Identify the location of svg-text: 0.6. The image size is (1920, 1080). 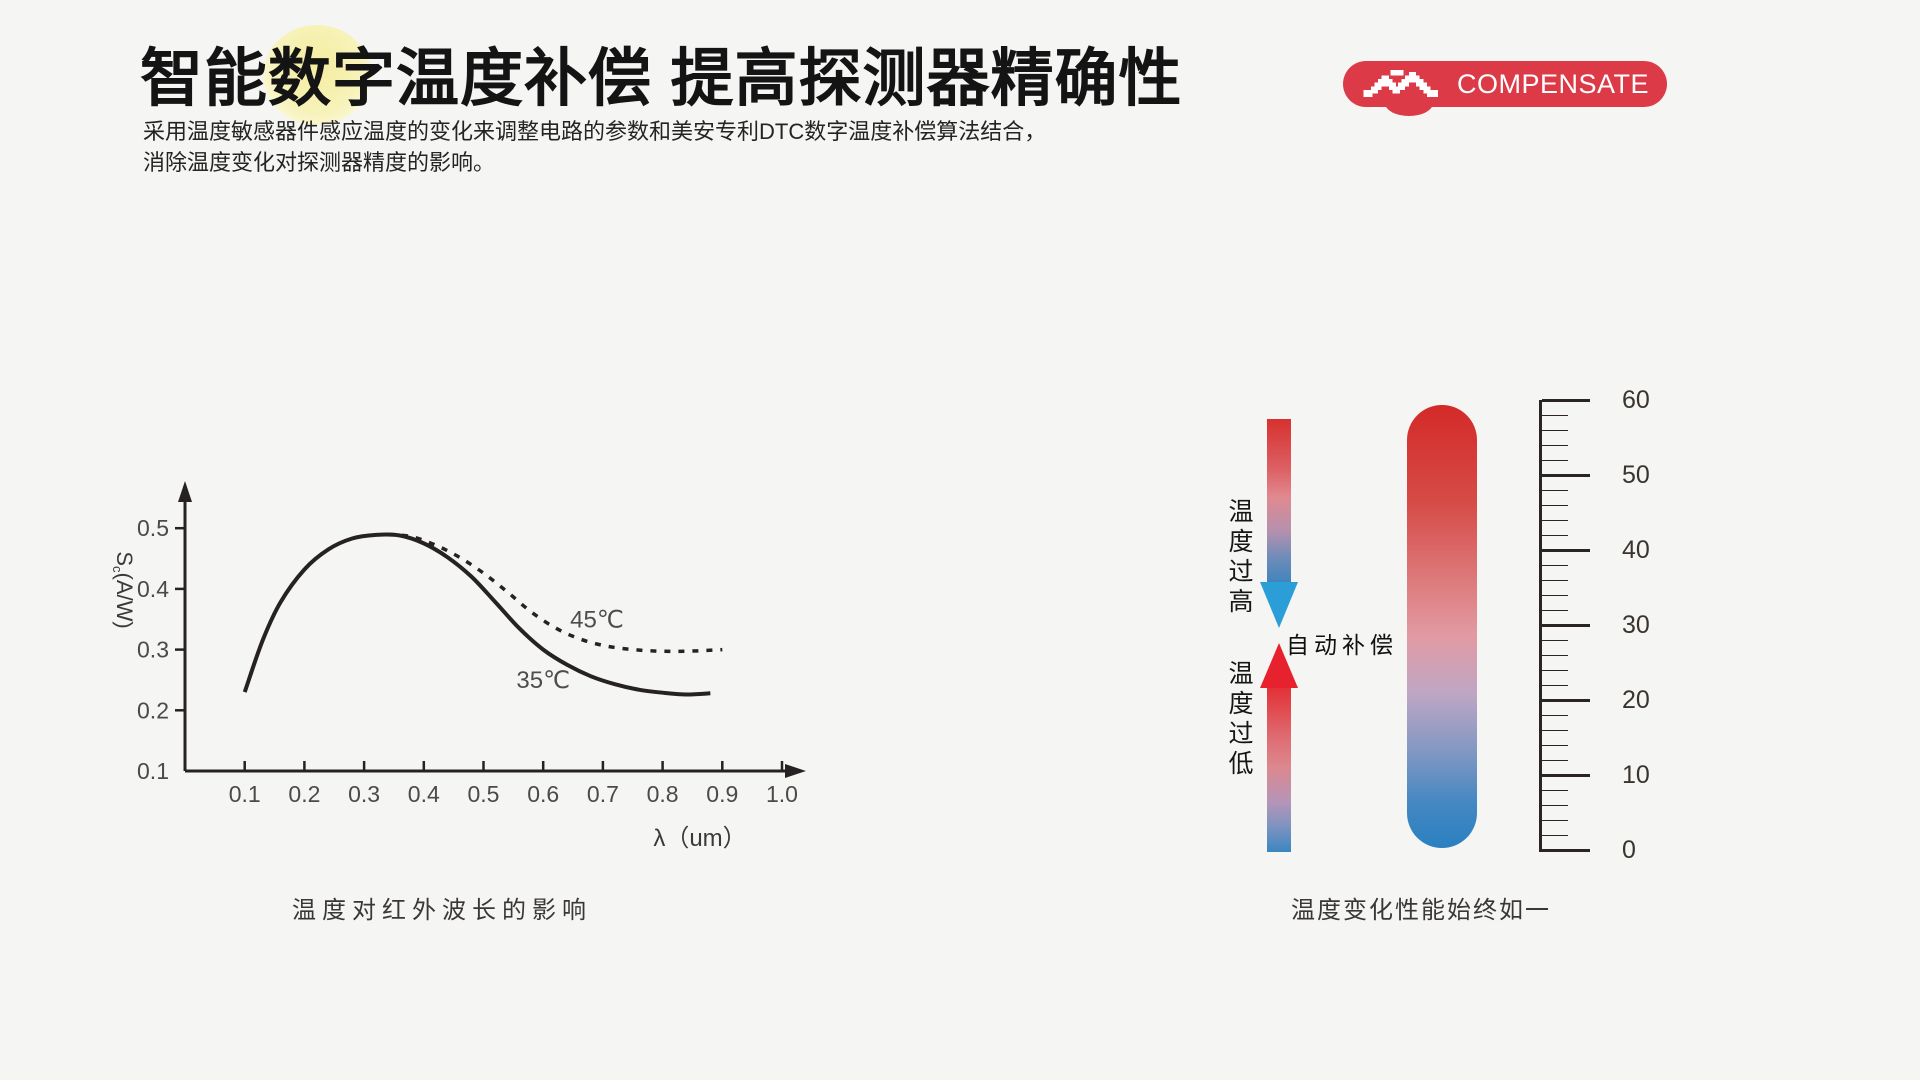
(543, 794).